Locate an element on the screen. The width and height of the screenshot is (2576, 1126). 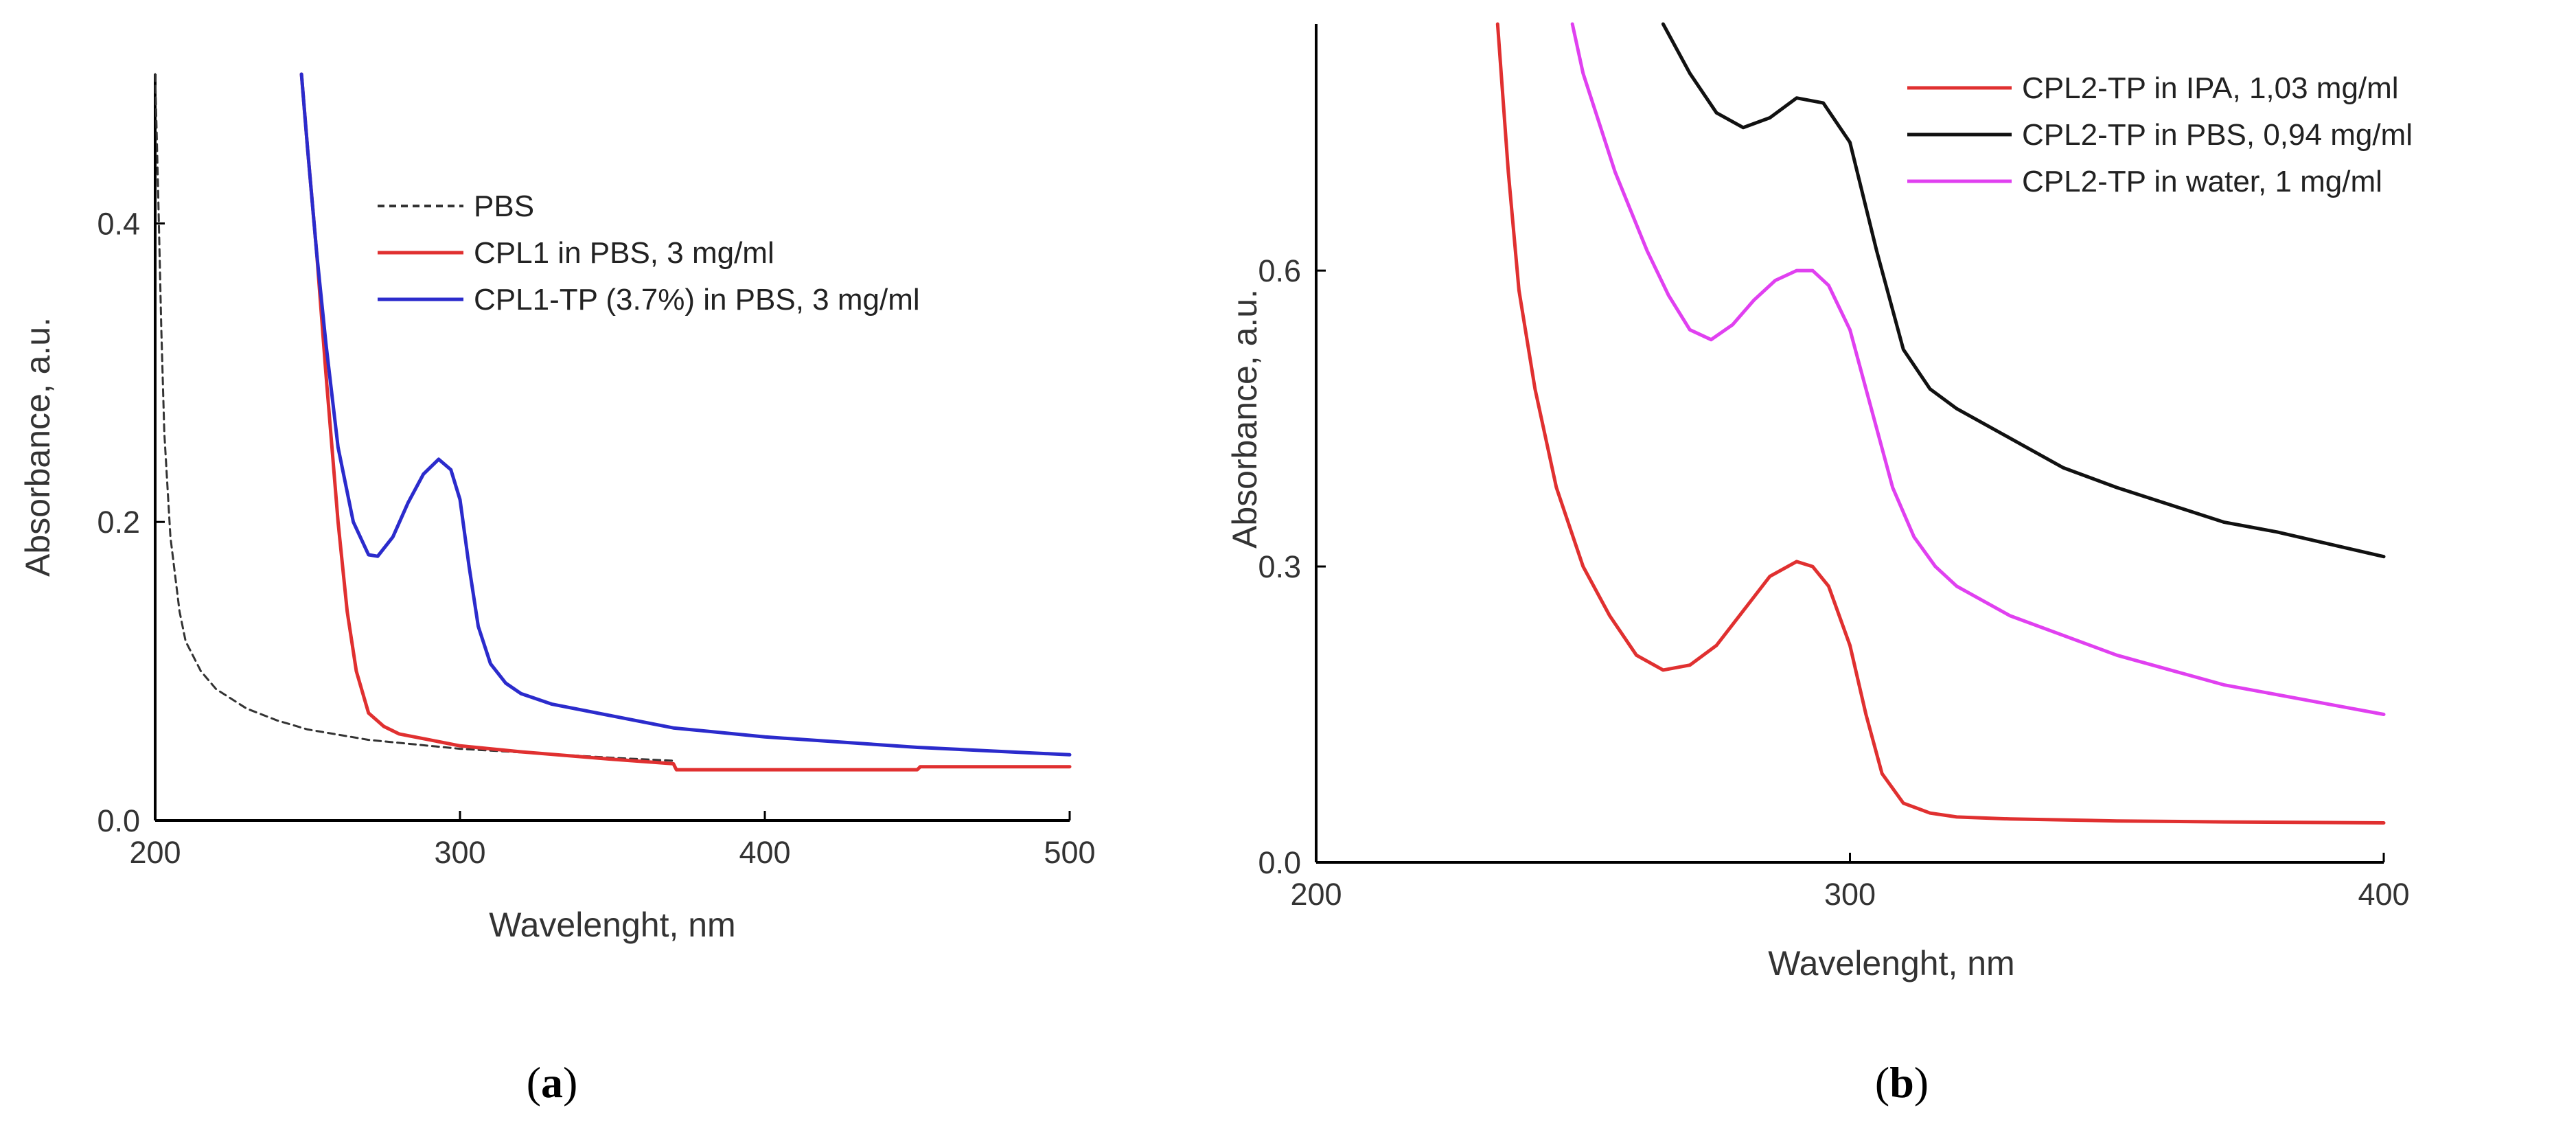
panel-a-y-tick-label: 0.4 is located at coordinates (118, 224).